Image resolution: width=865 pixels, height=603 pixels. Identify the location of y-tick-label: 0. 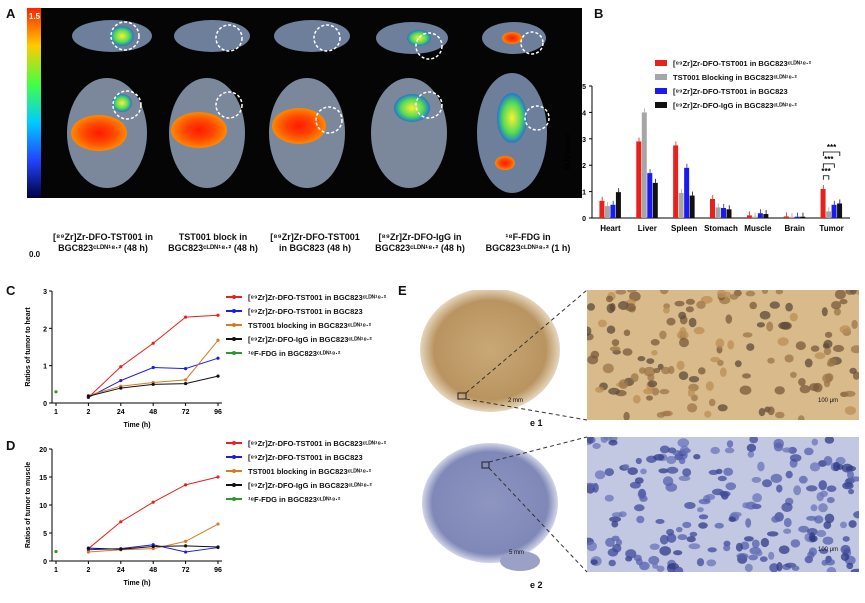
(584, 219).